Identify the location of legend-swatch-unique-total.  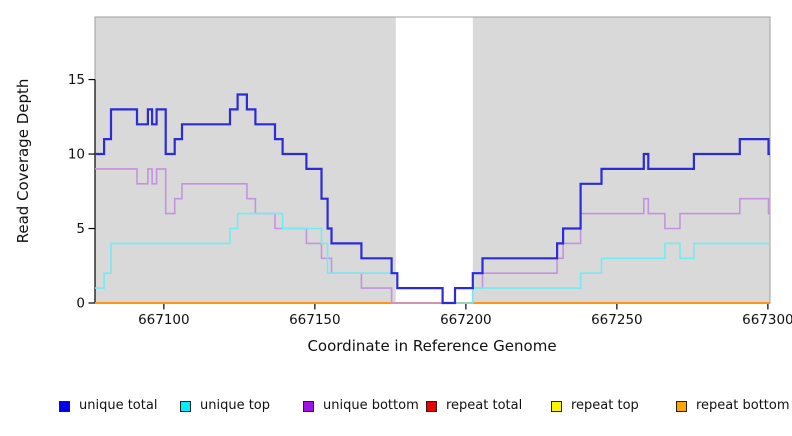
(64, 406).